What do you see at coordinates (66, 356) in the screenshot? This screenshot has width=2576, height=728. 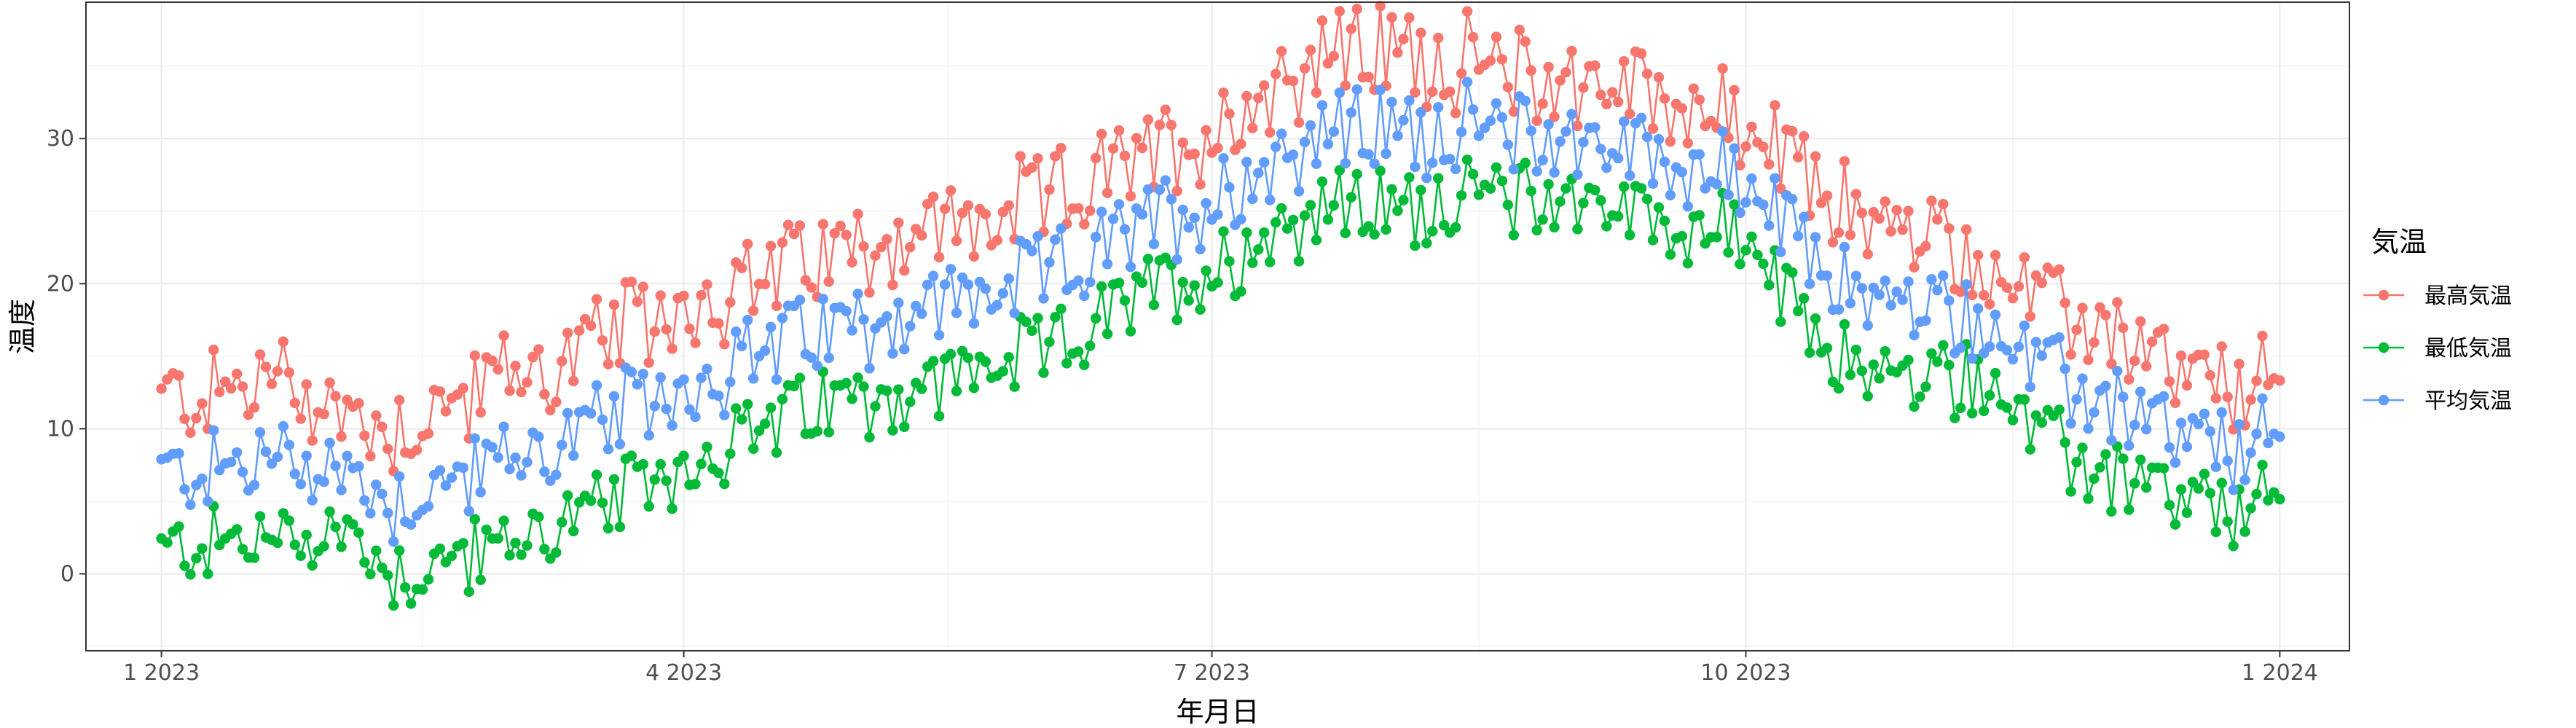 I see `y-axis-ticks: 0 10 20 30` at bounding box center [66, 356].